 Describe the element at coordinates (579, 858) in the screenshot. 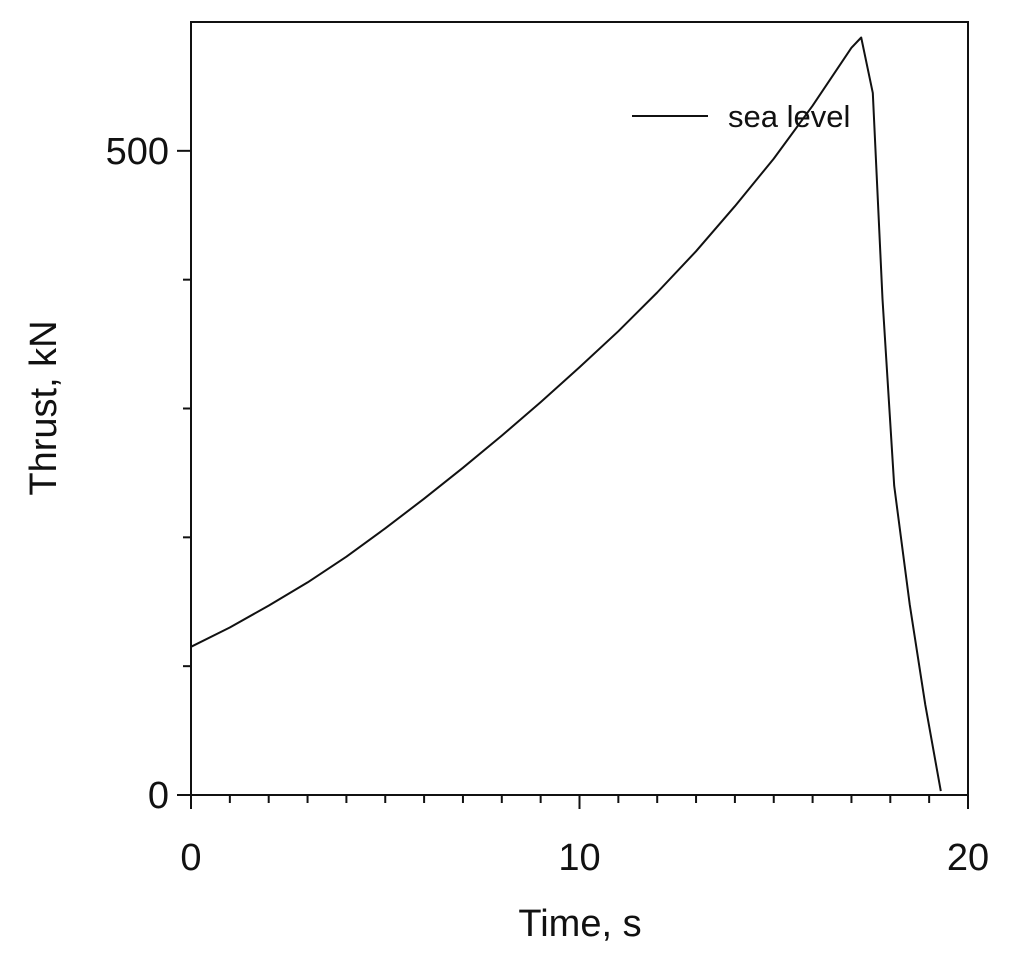

I see `x-tick-label: 10` at that location.